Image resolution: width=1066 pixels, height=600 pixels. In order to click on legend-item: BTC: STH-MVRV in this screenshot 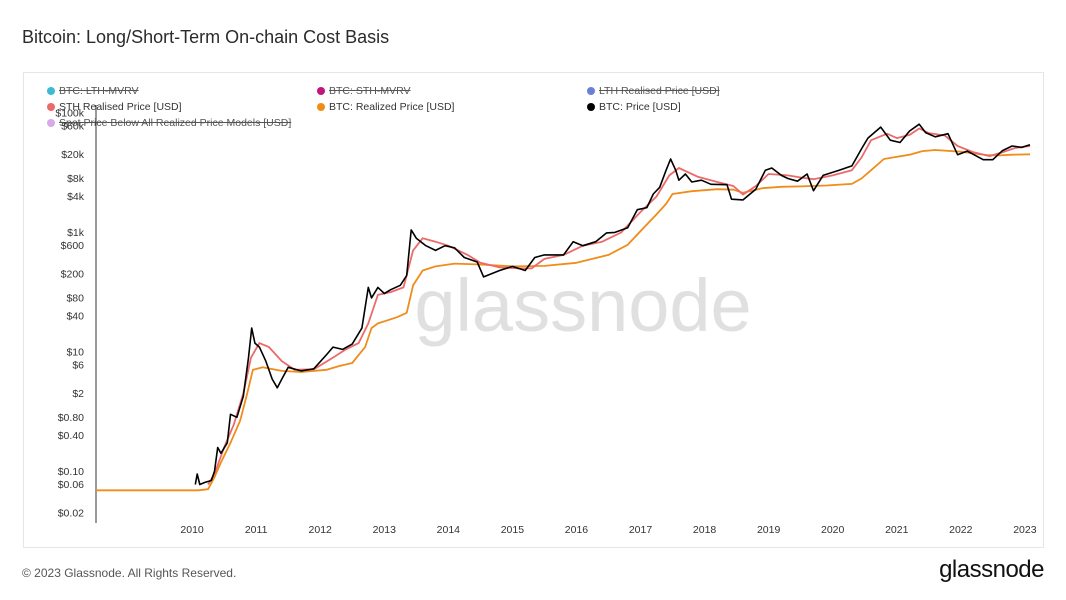, I will do `click(363, 91)`.